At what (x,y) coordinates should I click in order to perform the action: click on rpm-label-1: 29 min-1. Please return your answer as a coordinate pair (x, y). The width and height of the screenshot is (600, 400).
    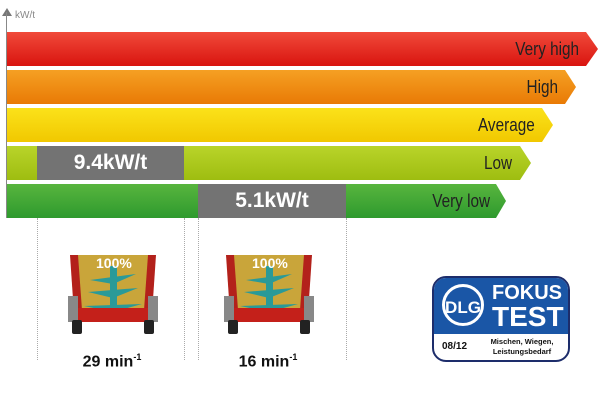
    Looking at the image, I should click on (112, 361).